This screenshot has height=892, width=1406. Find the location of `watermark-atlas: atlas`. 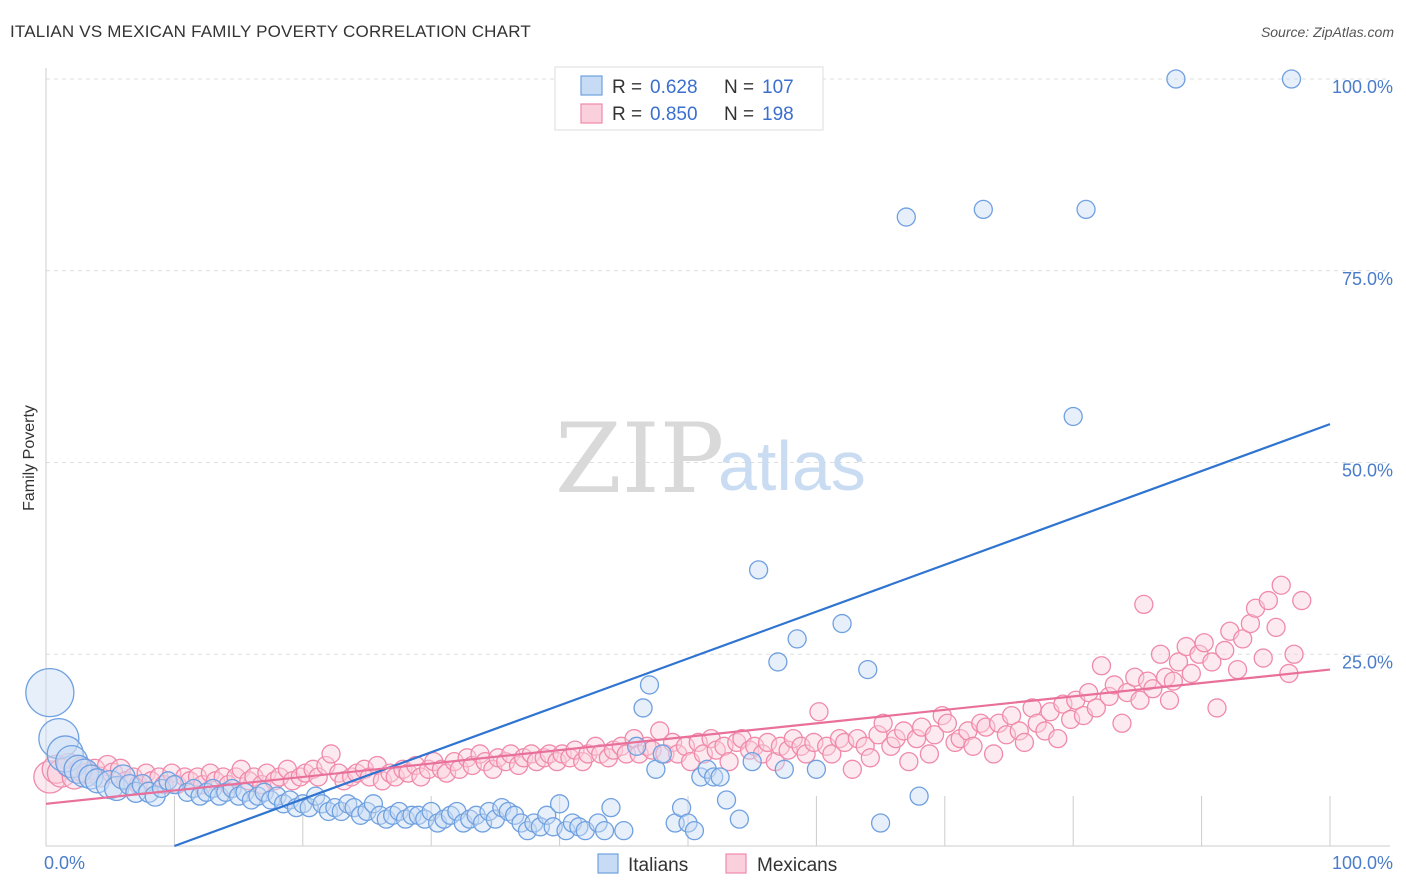

watermark-atlas: atlas is located at coordinates (792, 466).